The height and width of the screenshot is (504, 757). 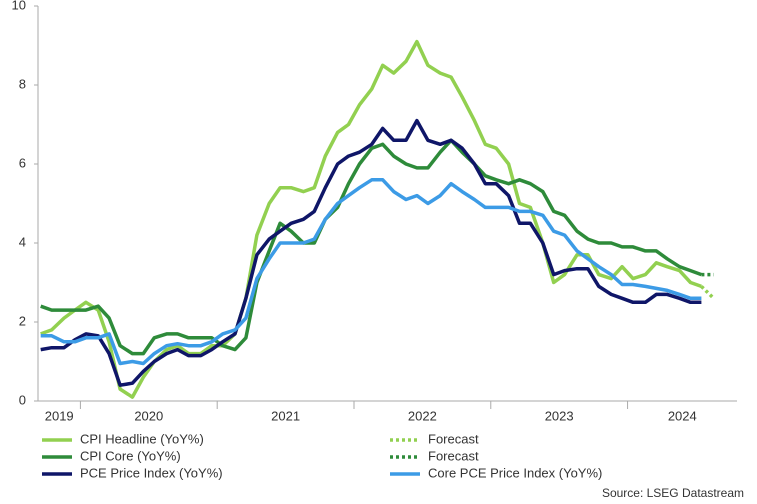 I want to click on x-tick-label: 2023, so click(x=559, y=415).